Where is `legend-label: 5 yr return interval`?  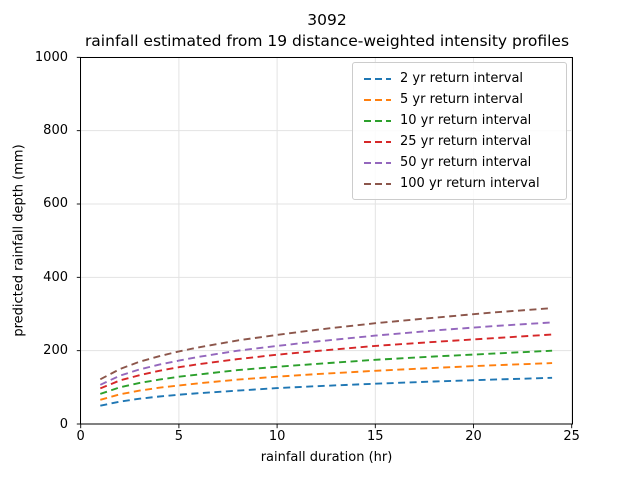 legend-label: 5 yr return interval is located at coordinates (462, 99).